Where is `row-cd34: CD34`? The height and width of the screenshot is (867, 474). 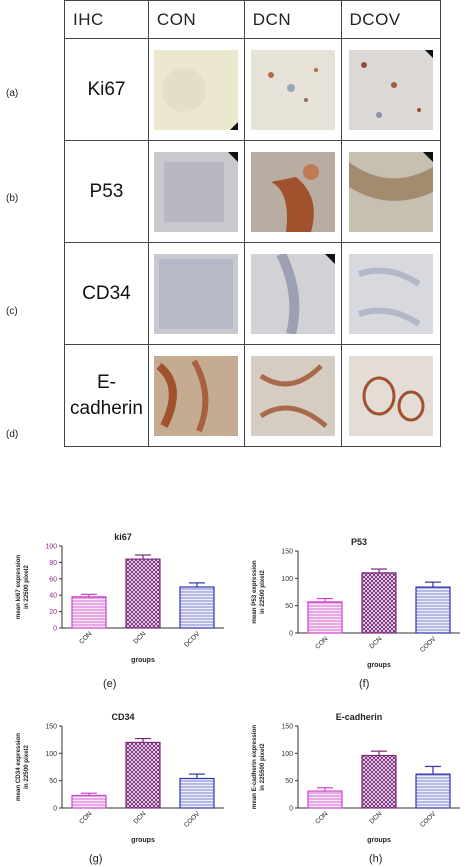
row-cd34: CD34 is located at coordinates (253, 293).